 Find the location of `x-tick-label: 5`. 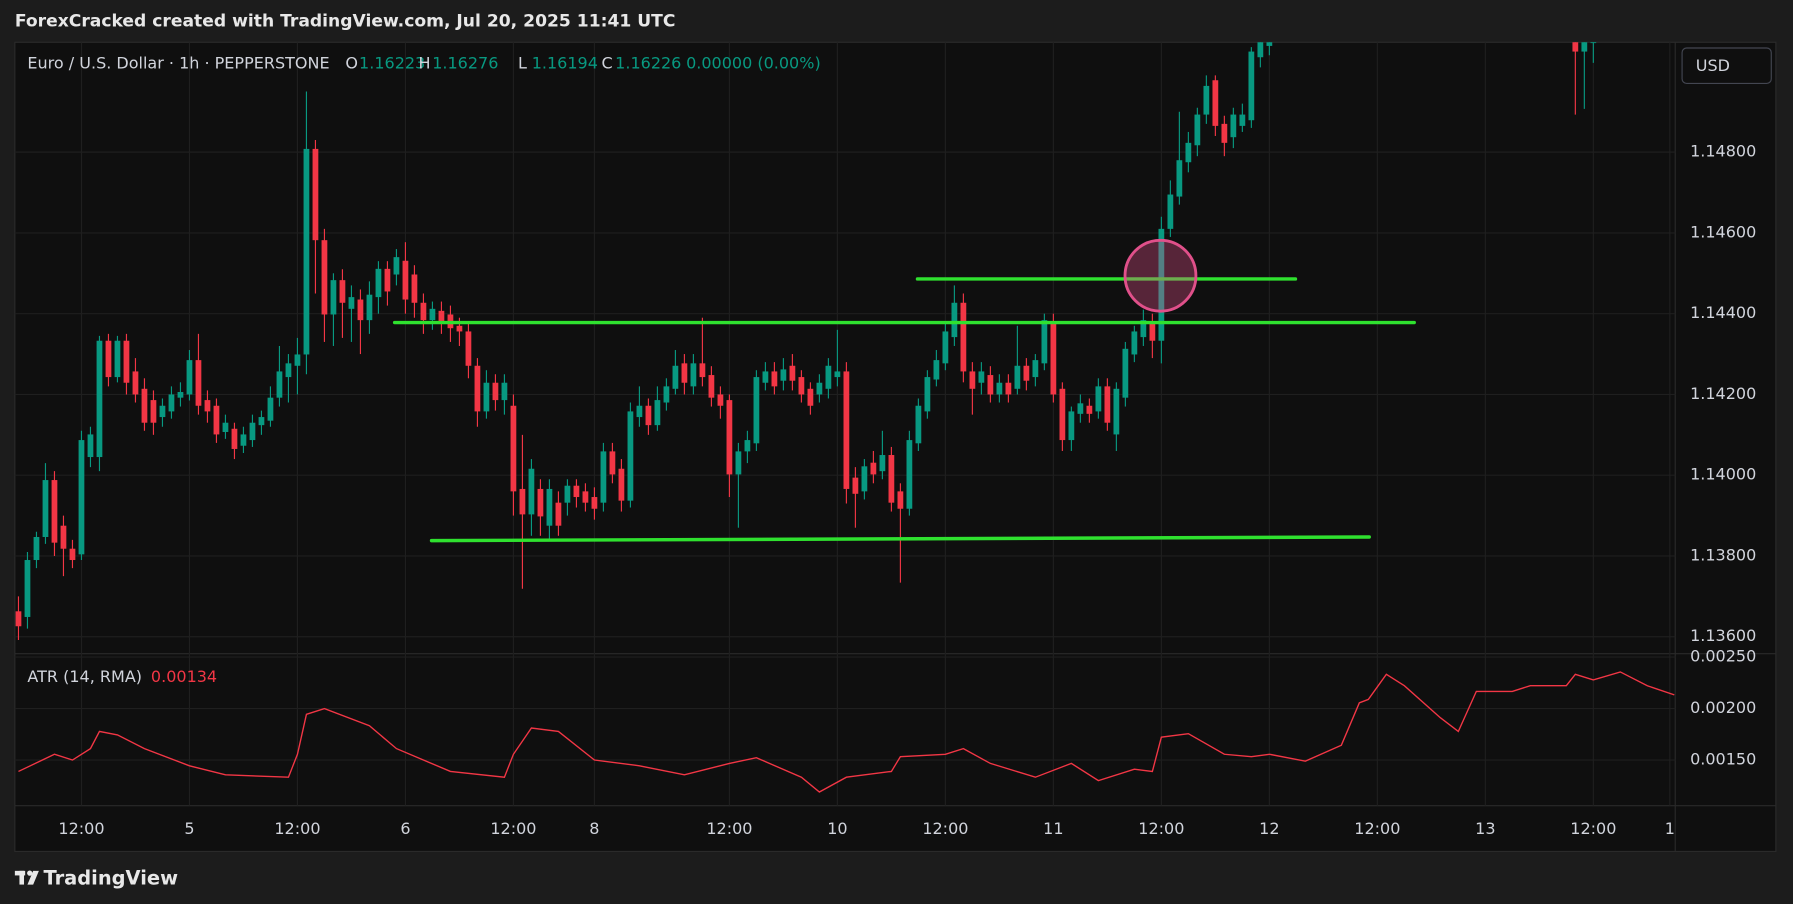

x-tick-label: 5 is located at coordinates (189, 828).